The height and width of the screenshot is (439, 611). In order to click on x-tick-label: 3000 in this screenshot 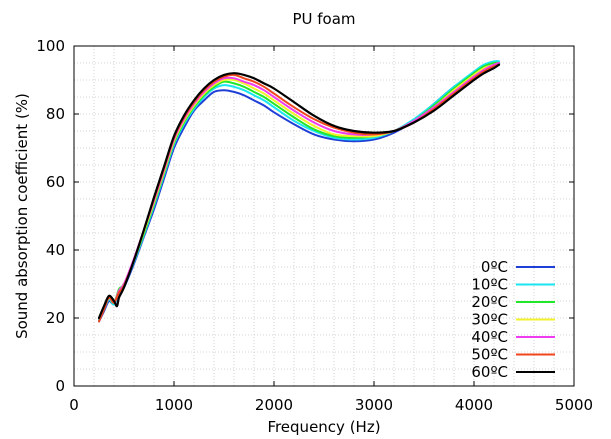, I will do `click(374, 405)`.